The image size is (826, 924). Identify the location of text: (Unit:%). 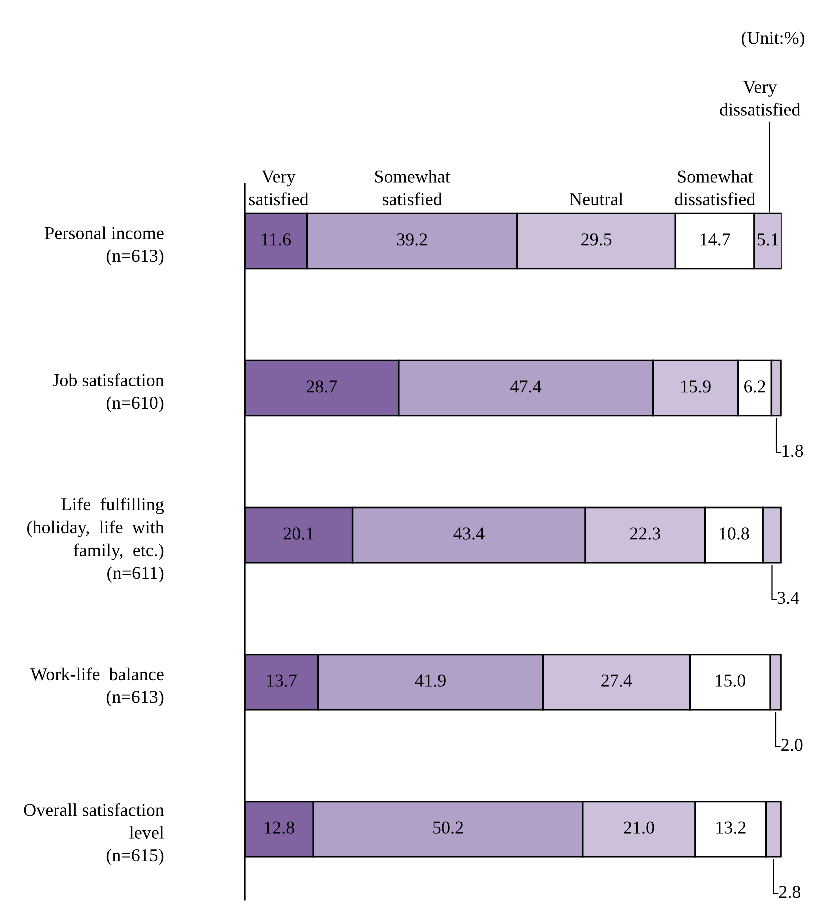
(773, 40).